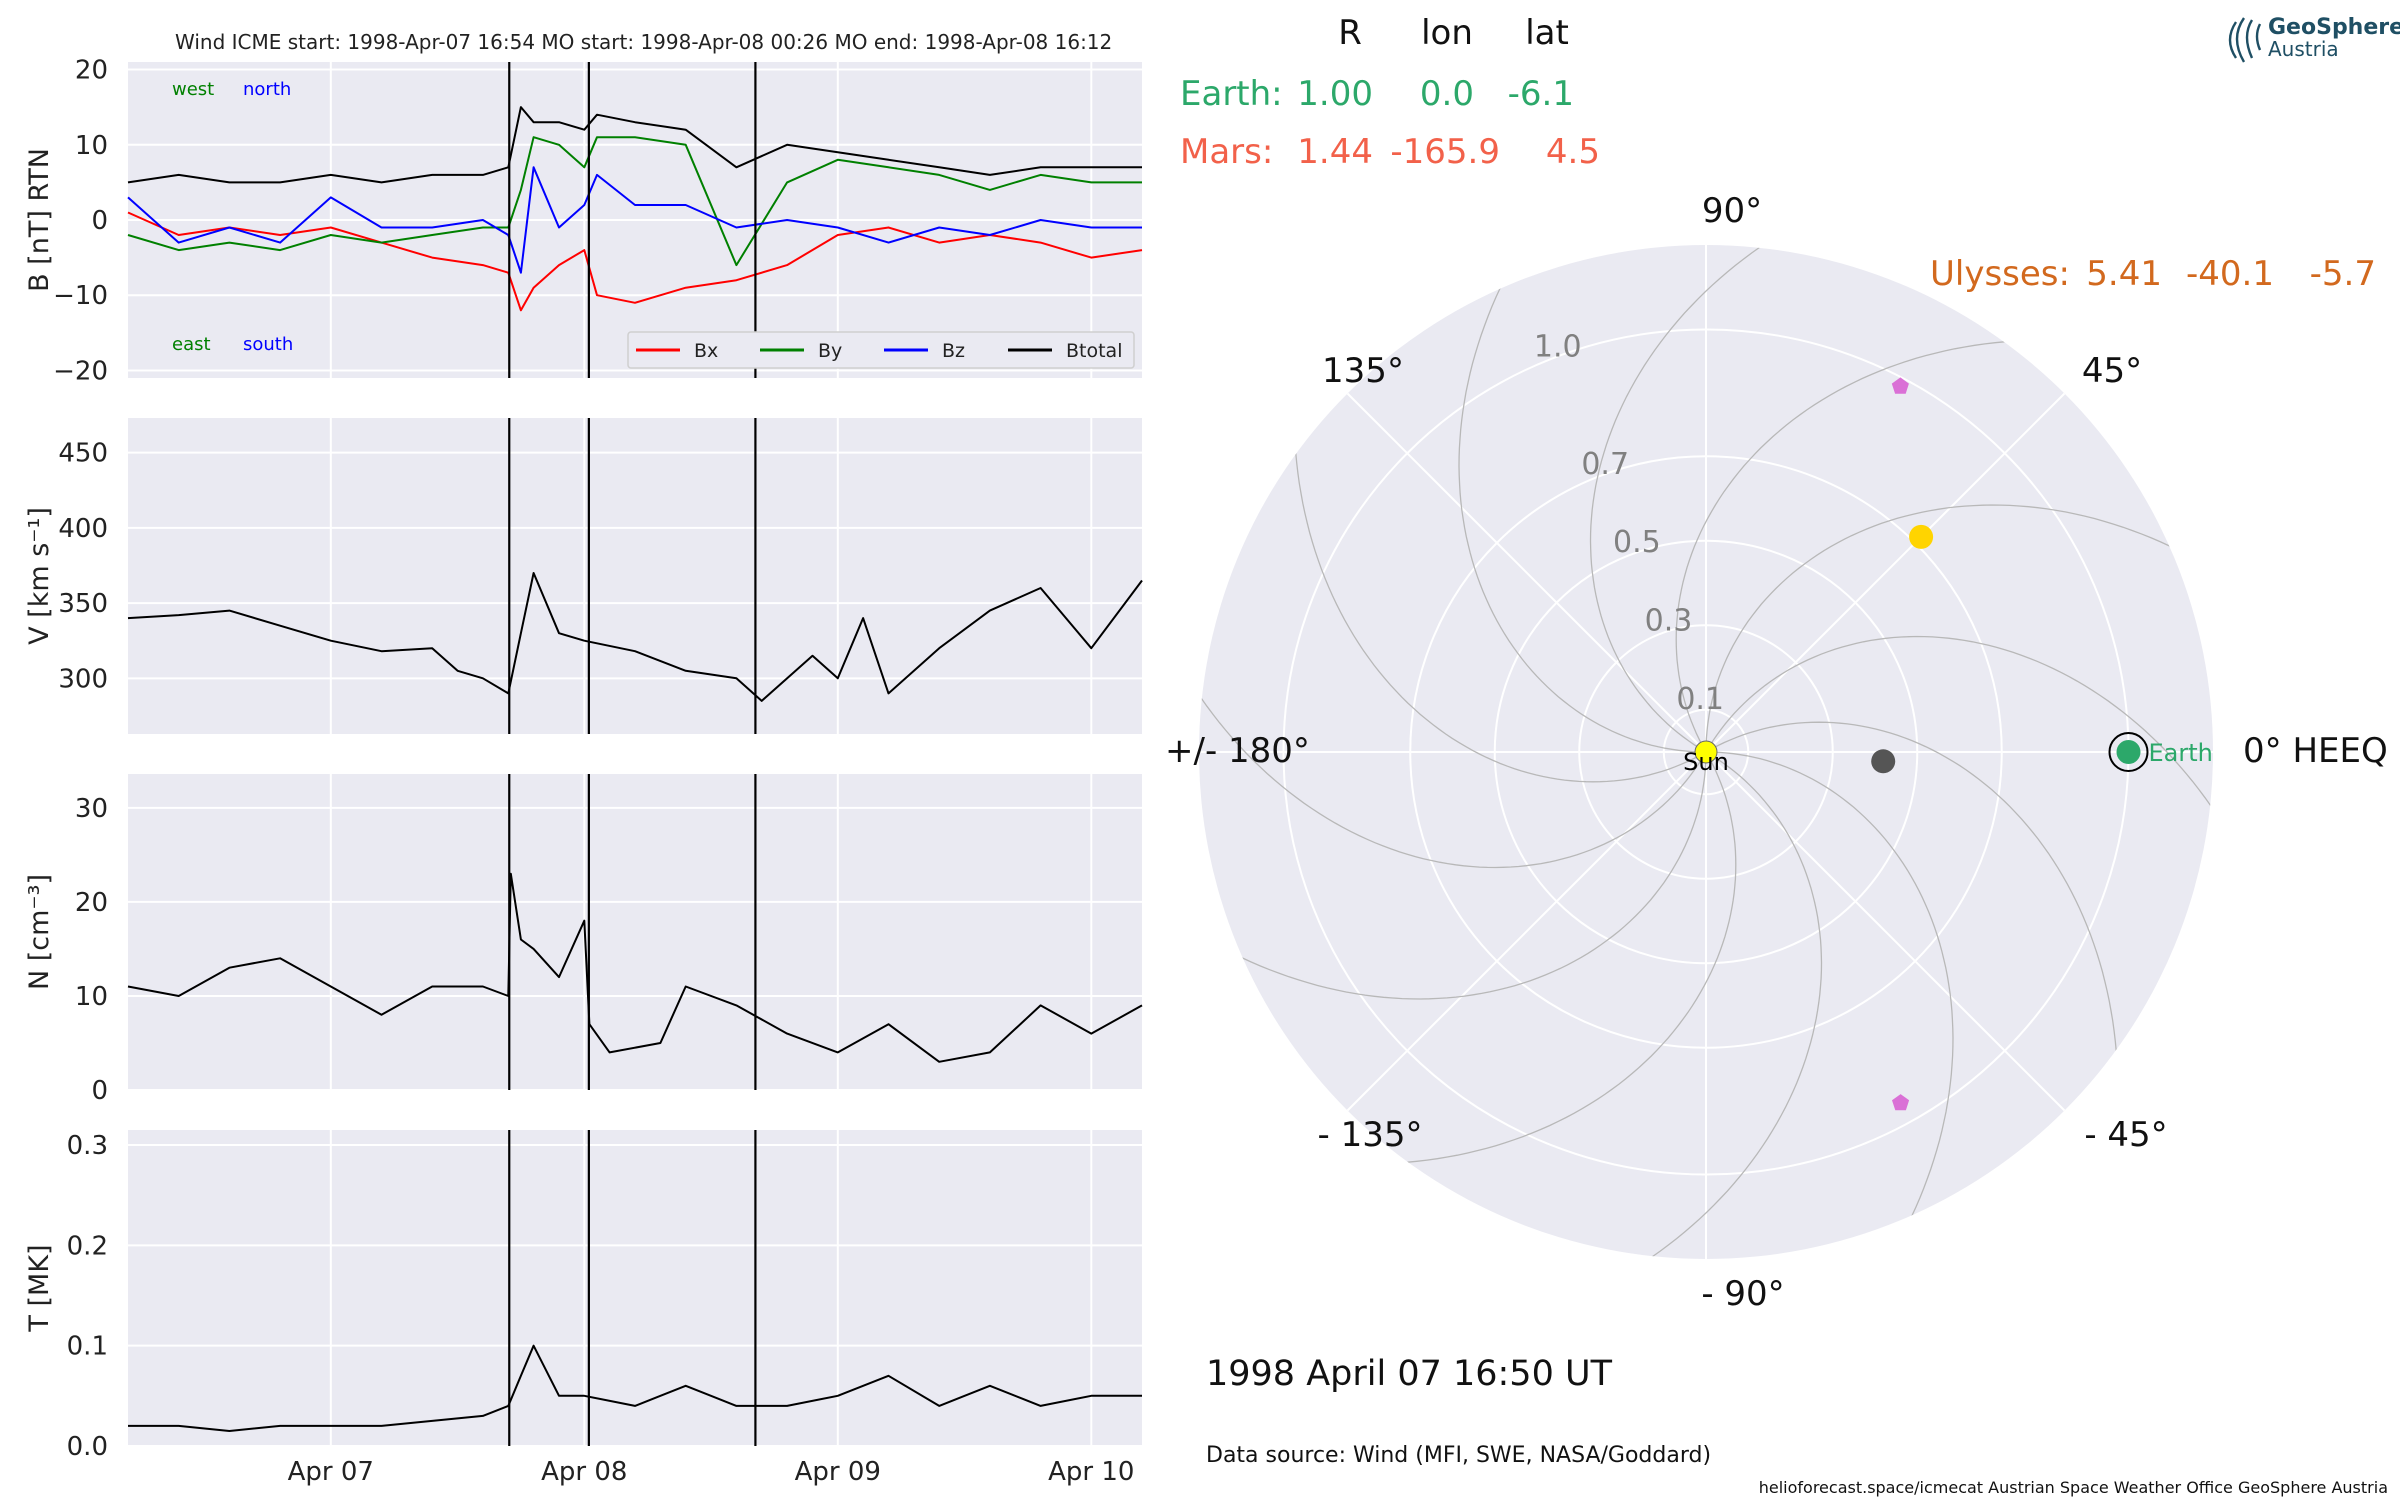 This screenshot has width=2400, height=1500. I want to click on angle-label: 45°, so click(2112, 371).